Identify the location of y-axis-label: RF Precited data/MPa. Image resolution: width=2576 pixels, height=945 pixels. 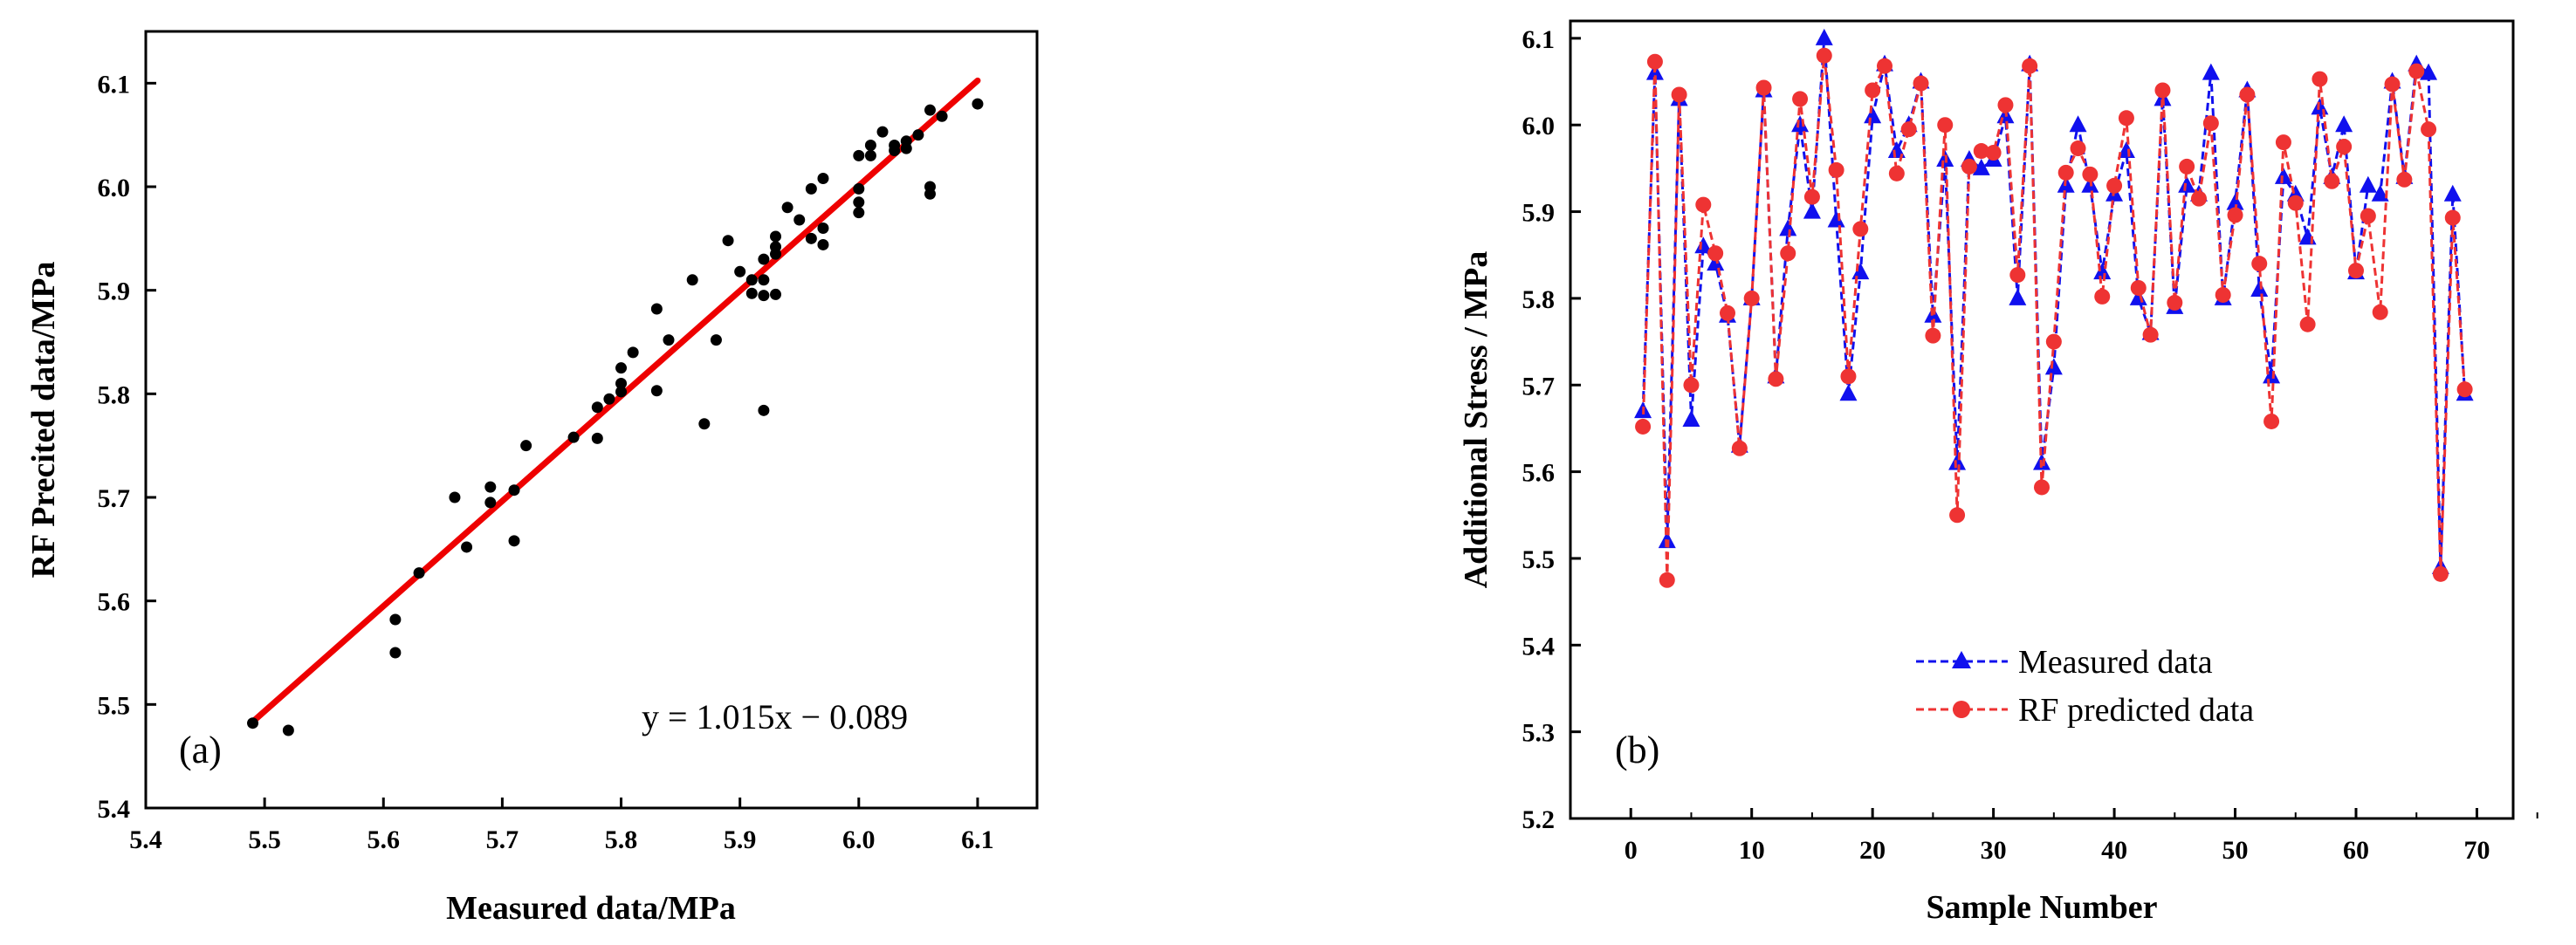
(44, 419).